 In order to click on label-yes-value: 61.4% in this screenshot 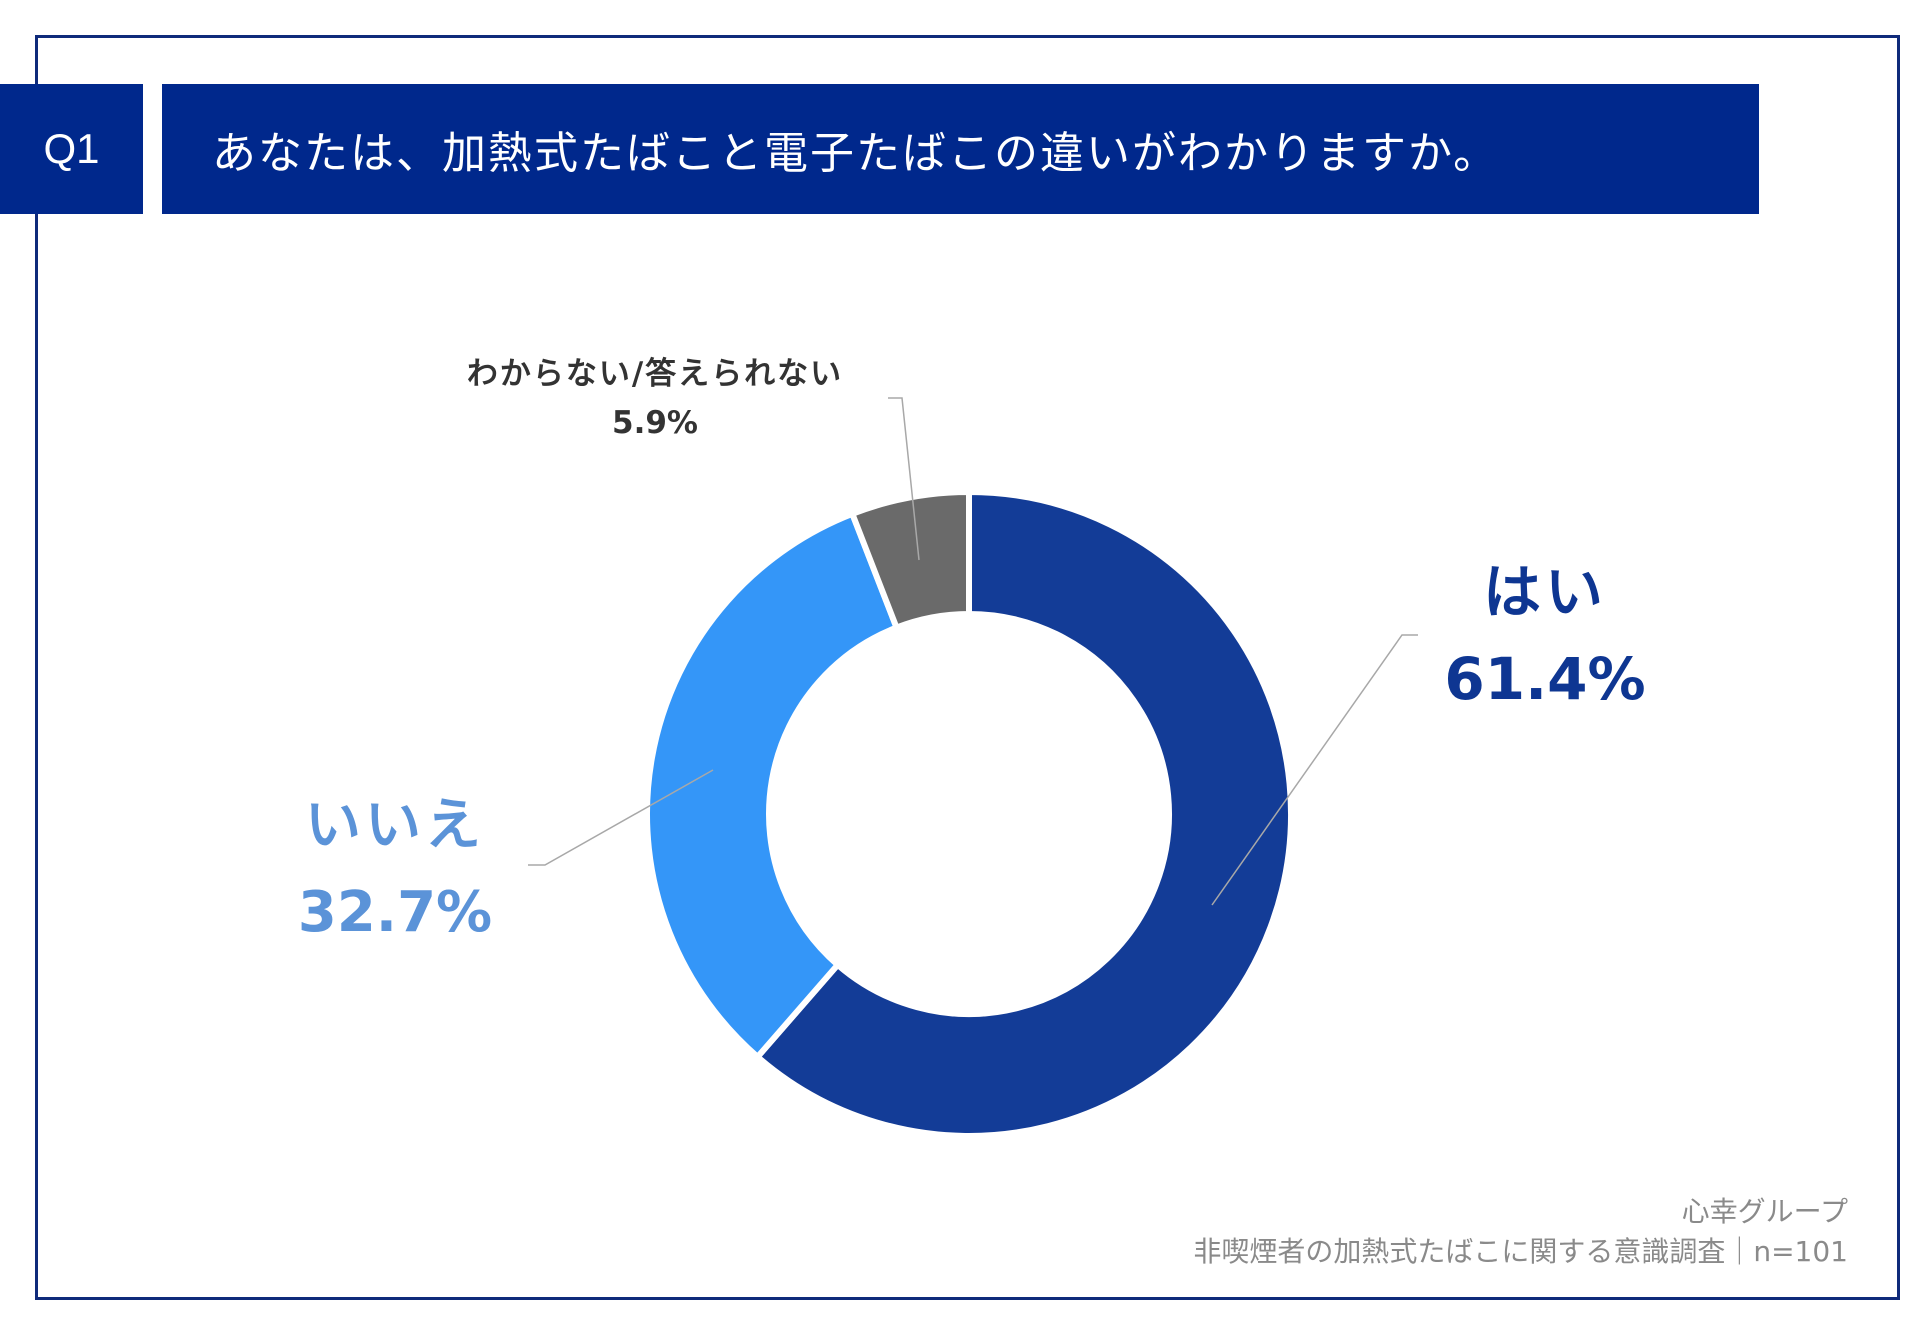, I will do `click(1545, 679)`.